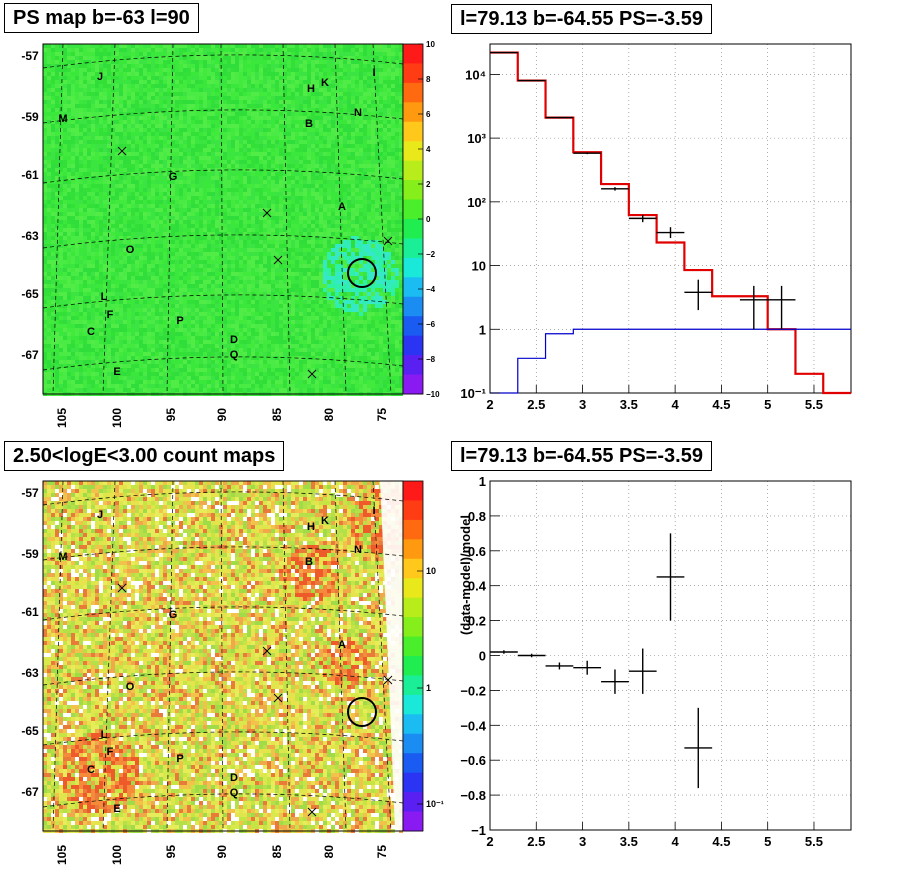 The height and width of the screenshot is (875, 898). I want to click on colorbar-frame, so click(413, 656).